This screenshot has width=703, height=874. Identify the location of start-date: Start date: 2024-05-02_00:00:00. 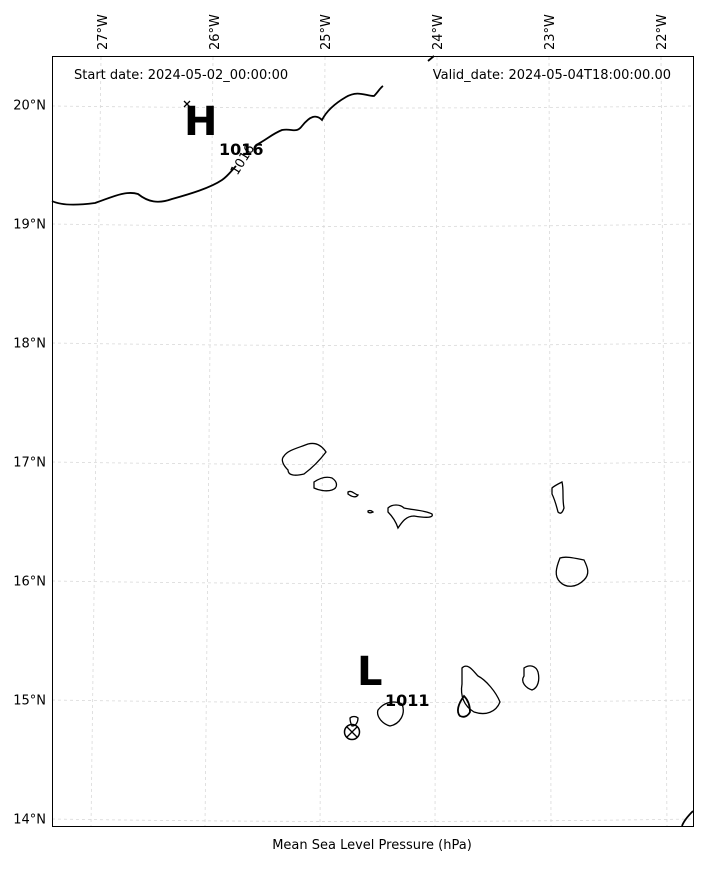
(181, 75).